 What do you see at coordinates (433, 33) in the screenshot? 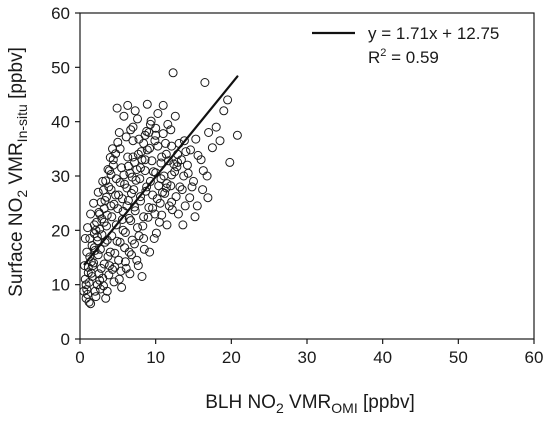
I see `legend-equation: y = 1.71x + 12.75` at bounding box center [433, 33].